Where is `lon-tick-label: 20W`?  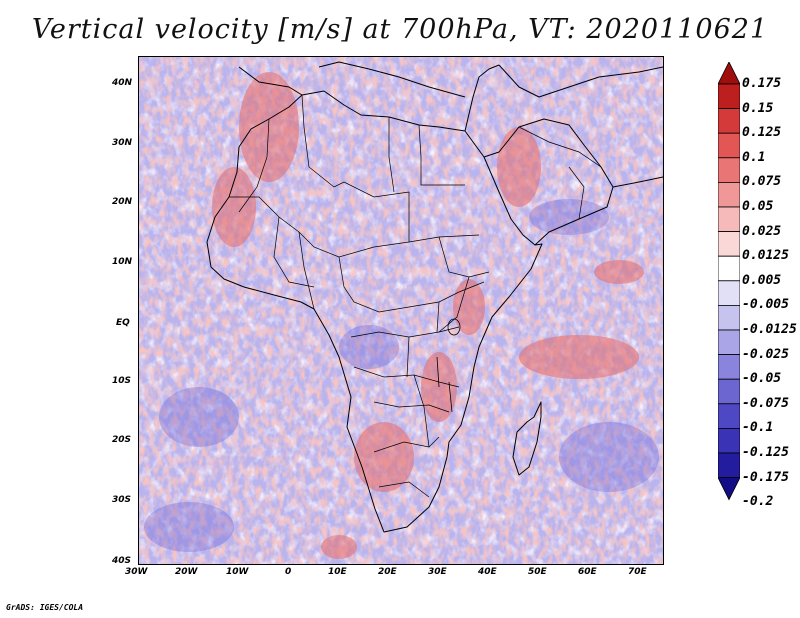 lon-tick-label: 20W is located at coordinates (186, 572).